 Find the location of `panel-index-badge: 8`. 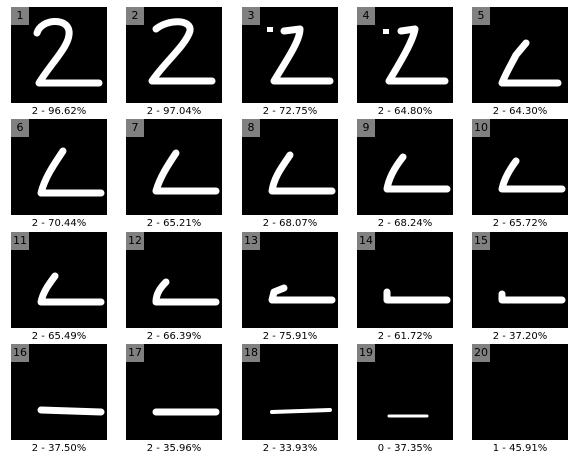

panel-index-badge: 8 is located at coordinates (251, 128).